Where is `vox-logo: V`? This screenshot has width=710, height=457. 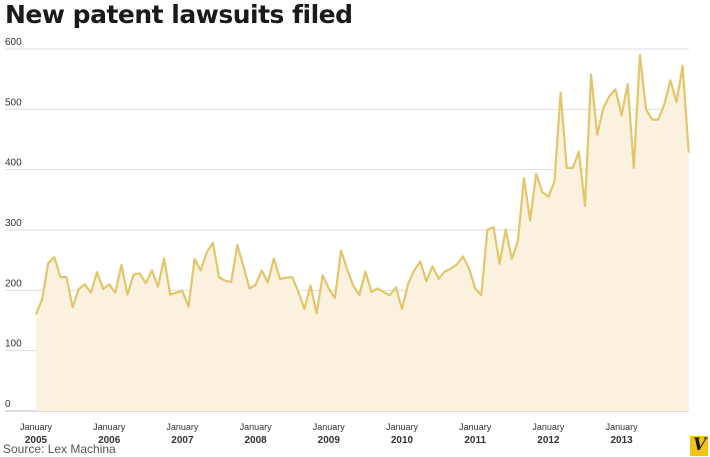
vox-logo: V is located at coordinates (699, 445).